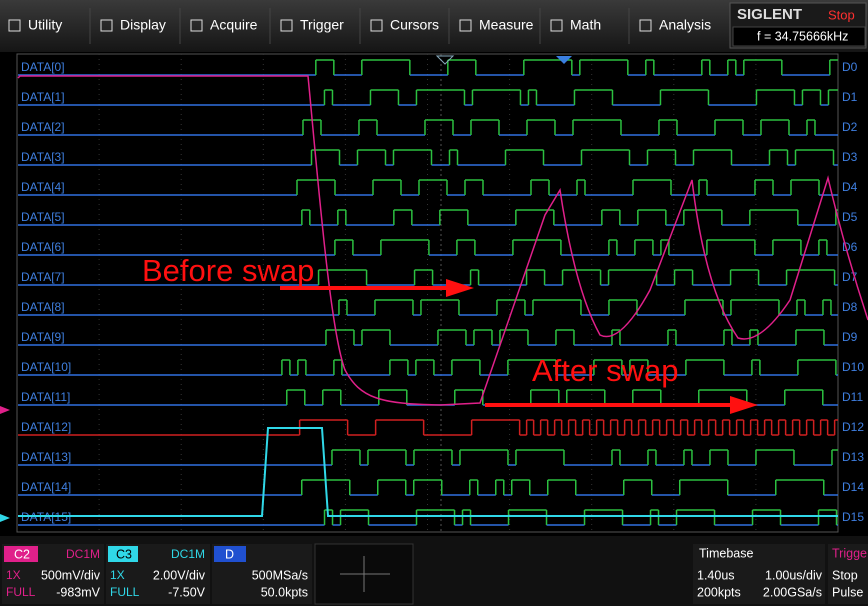 This screenshot has width=868, height=606. I want to click on trigger-type: Pulse, so click(847, 592).